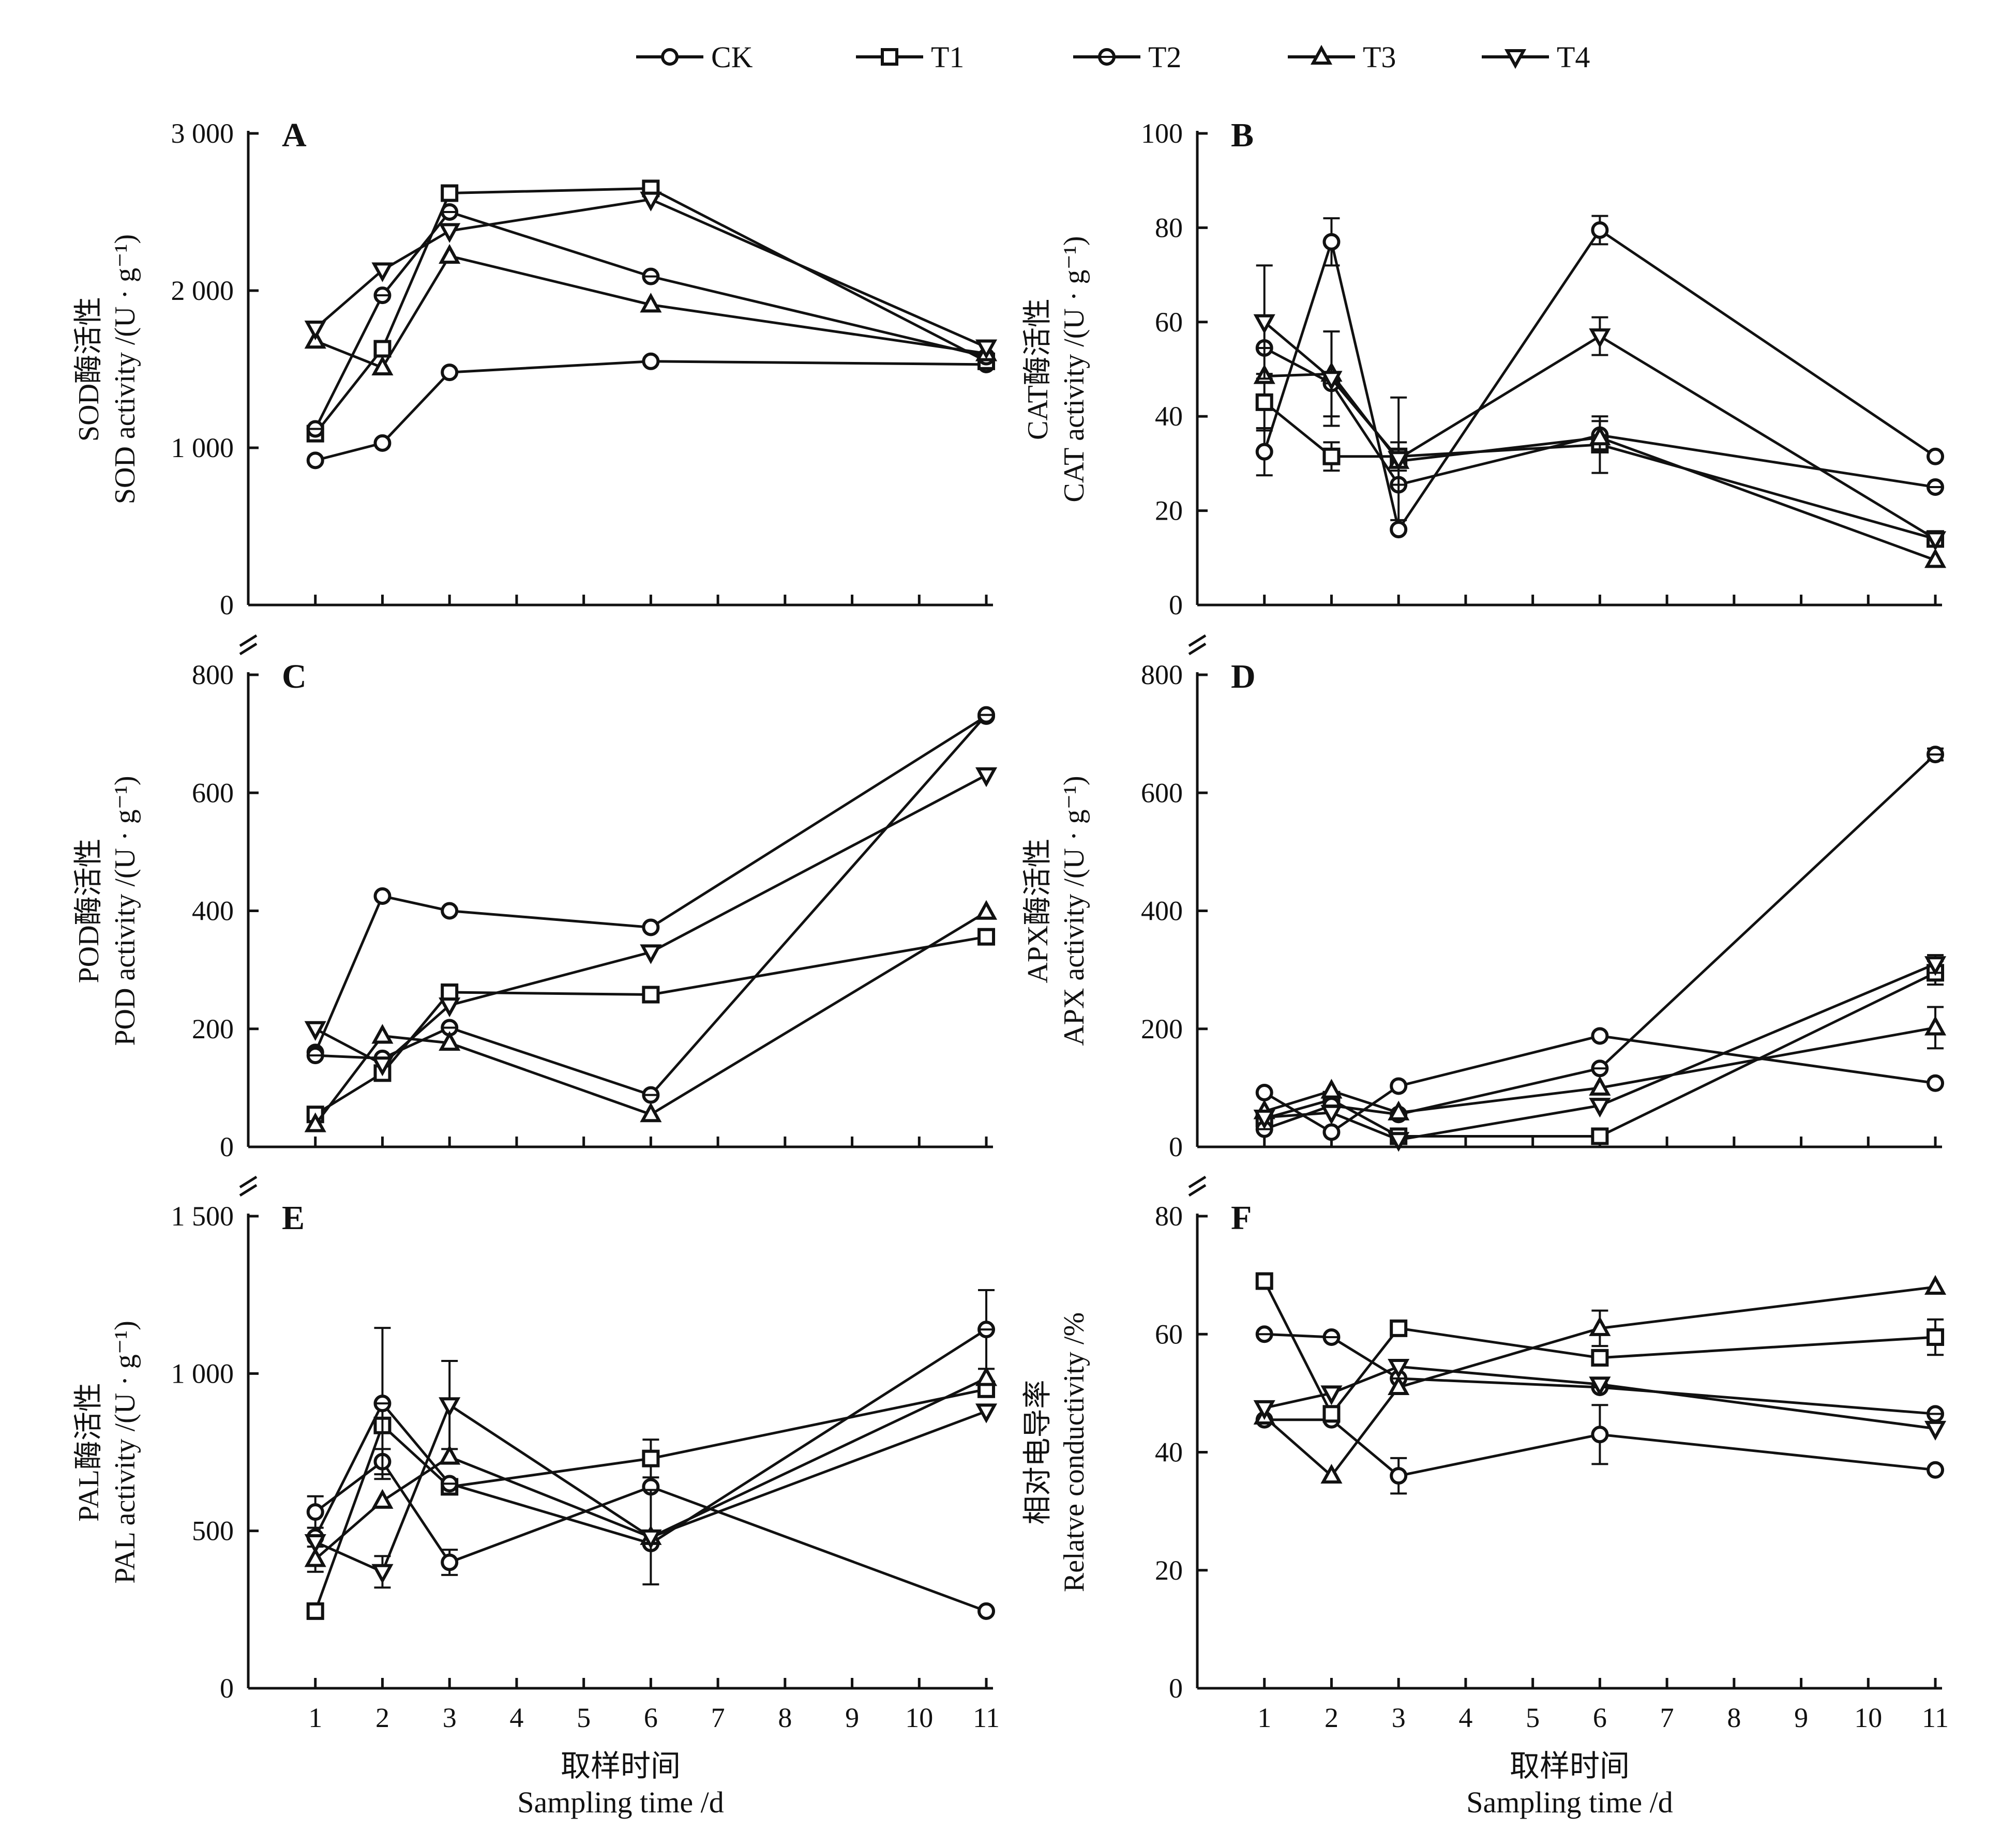 This screenshot has height=1832, width=2016. I want to click on y-tick-label: 80, so click(1169, 228).